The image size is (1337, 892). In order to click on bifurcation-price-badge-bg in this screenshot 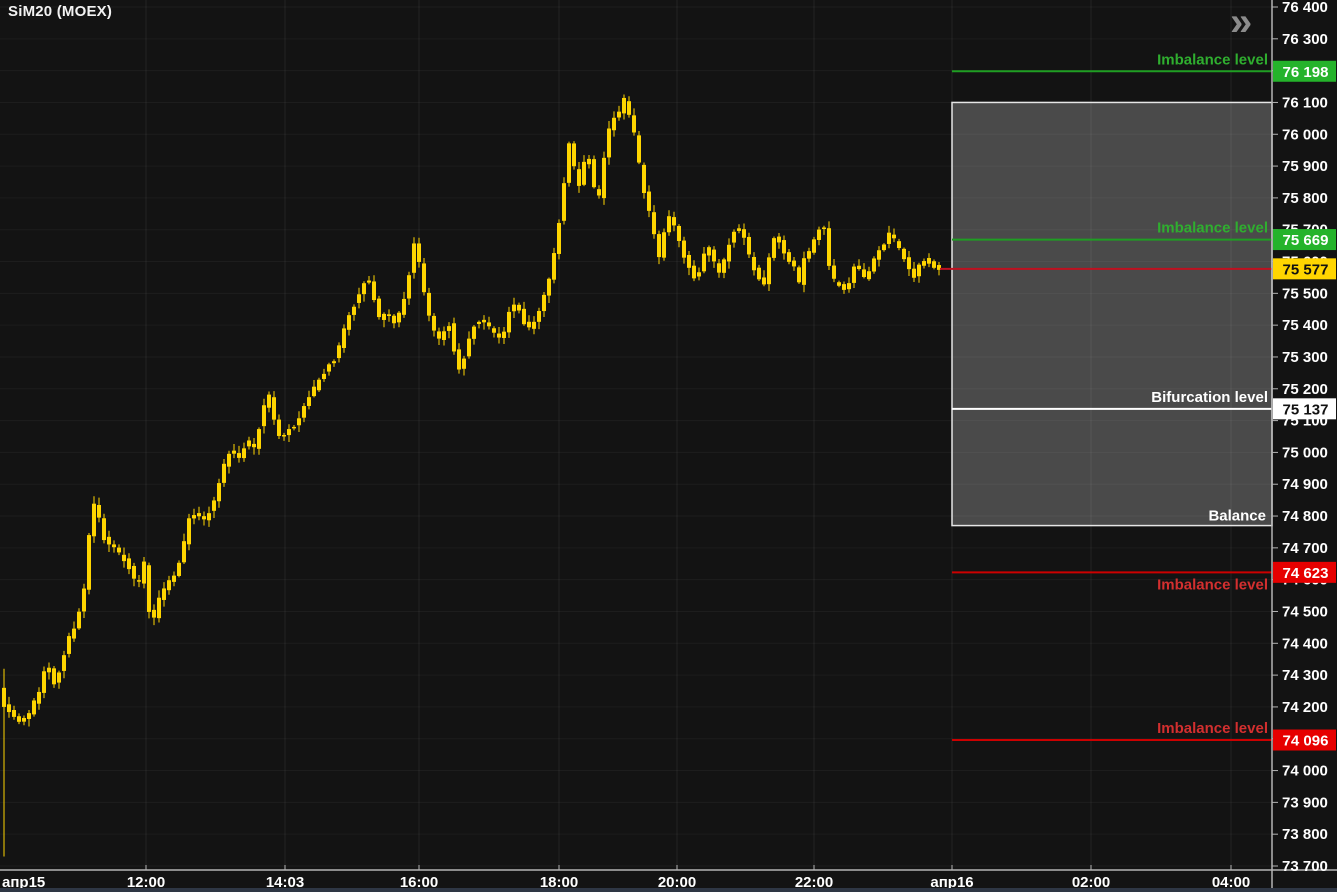, I will do `click(1304, 409)`.